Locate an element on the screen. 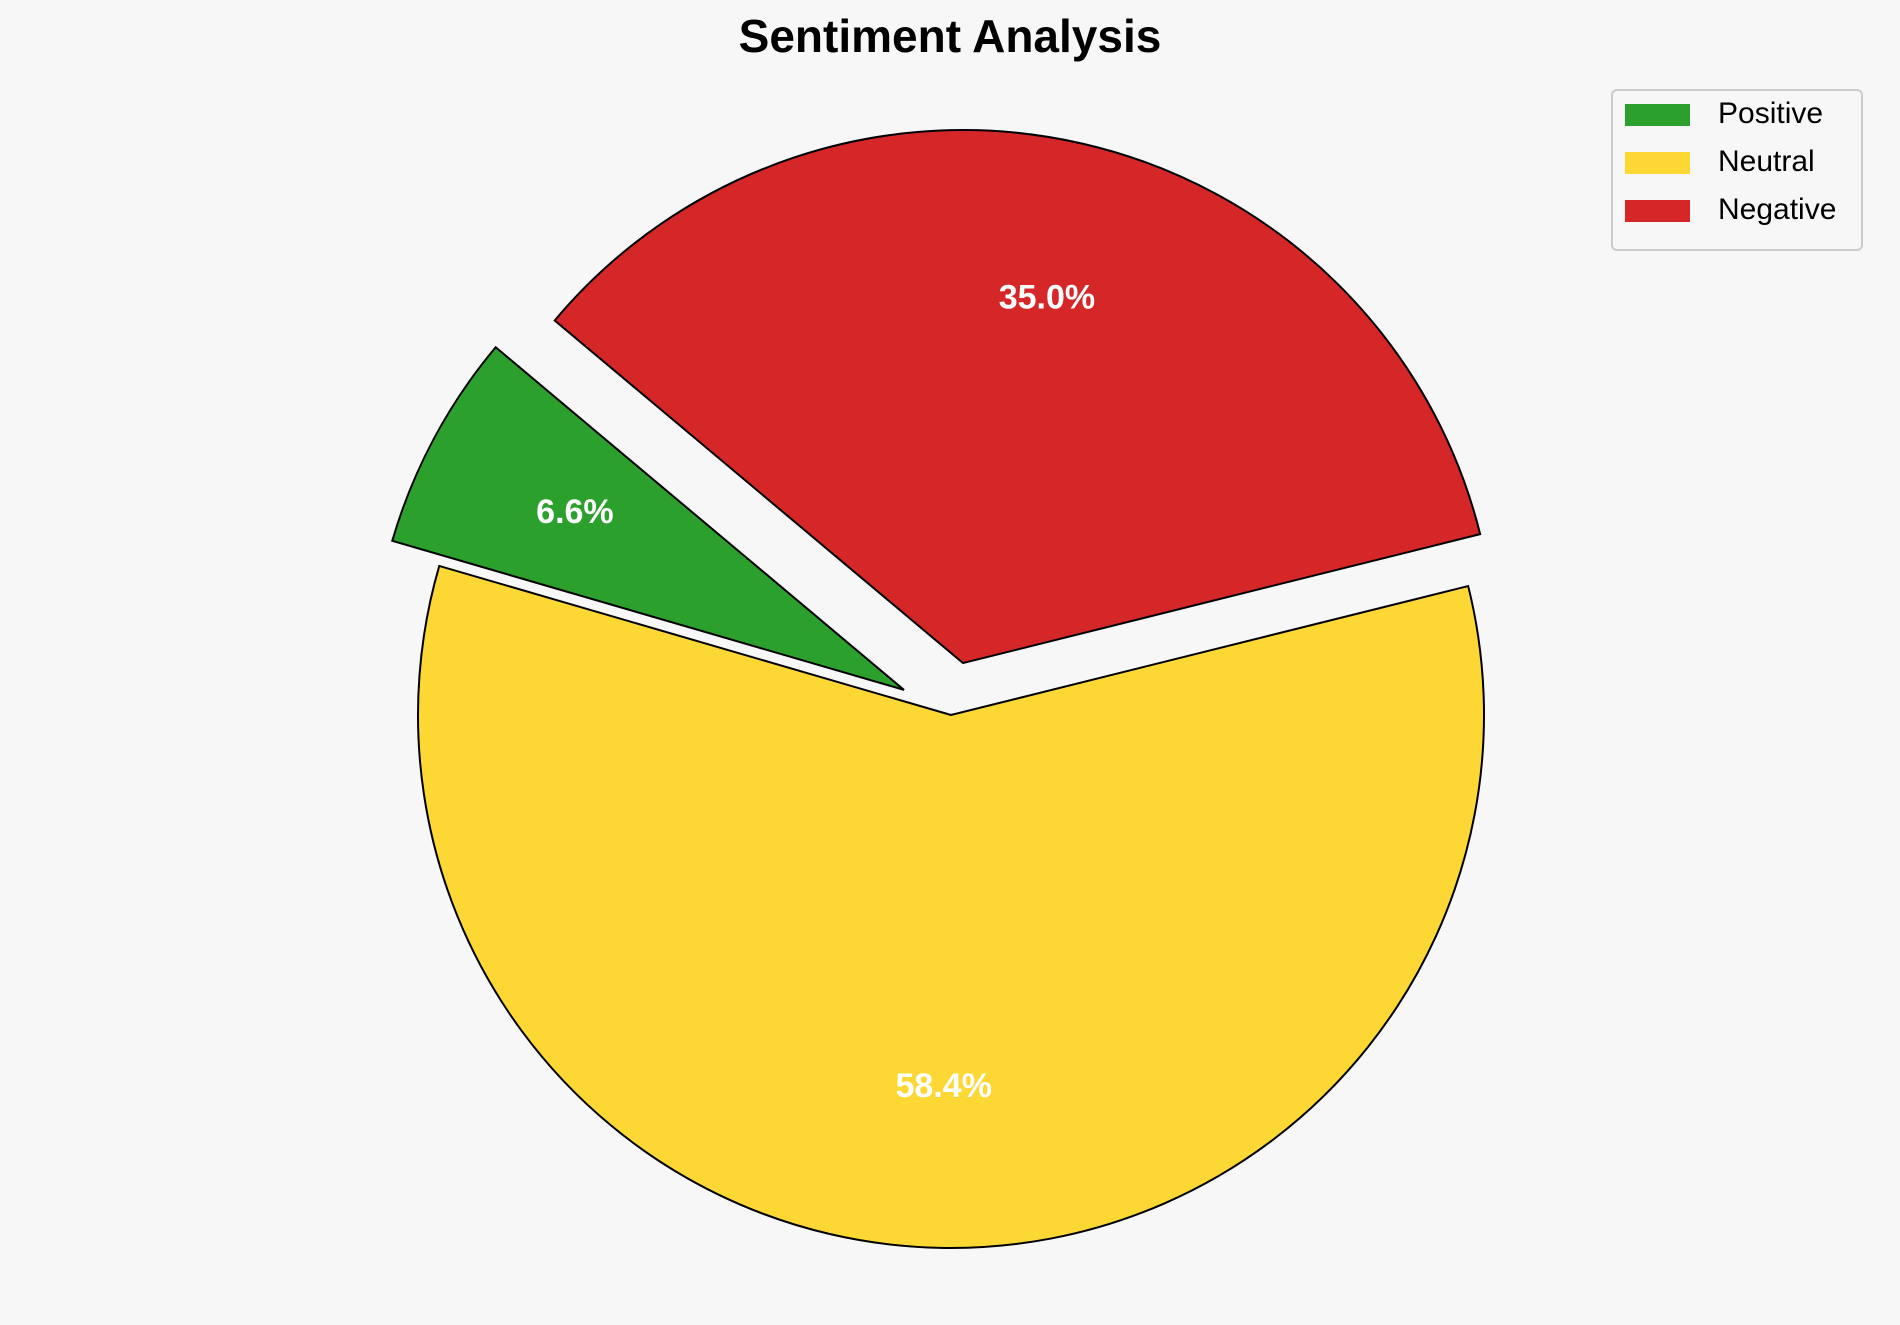 The image size is (1900, 1325). legend-label: Neutral is located at coordinates (1766, 161).